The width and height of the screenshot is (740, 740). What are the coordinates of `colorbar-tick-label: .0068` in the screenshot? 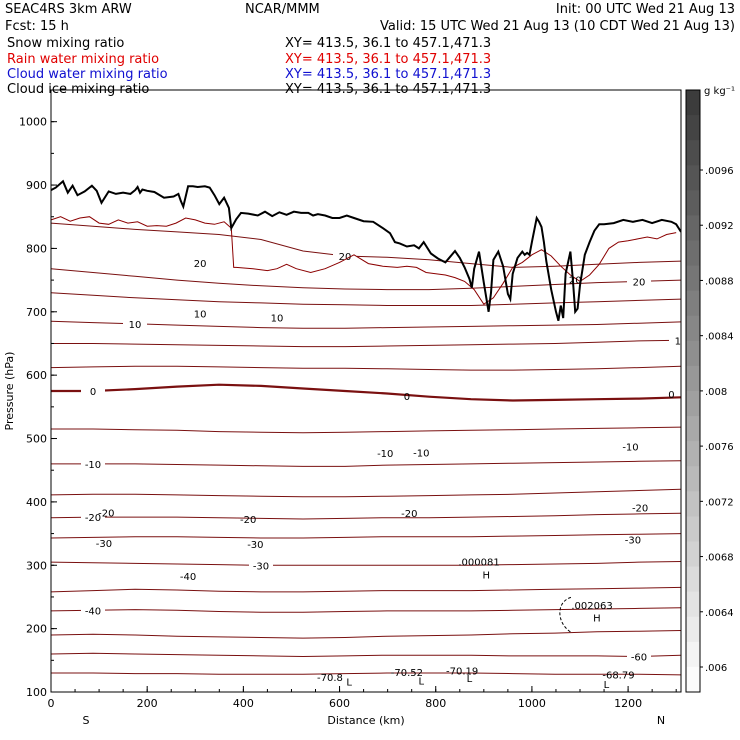 It's located at (719, 558).